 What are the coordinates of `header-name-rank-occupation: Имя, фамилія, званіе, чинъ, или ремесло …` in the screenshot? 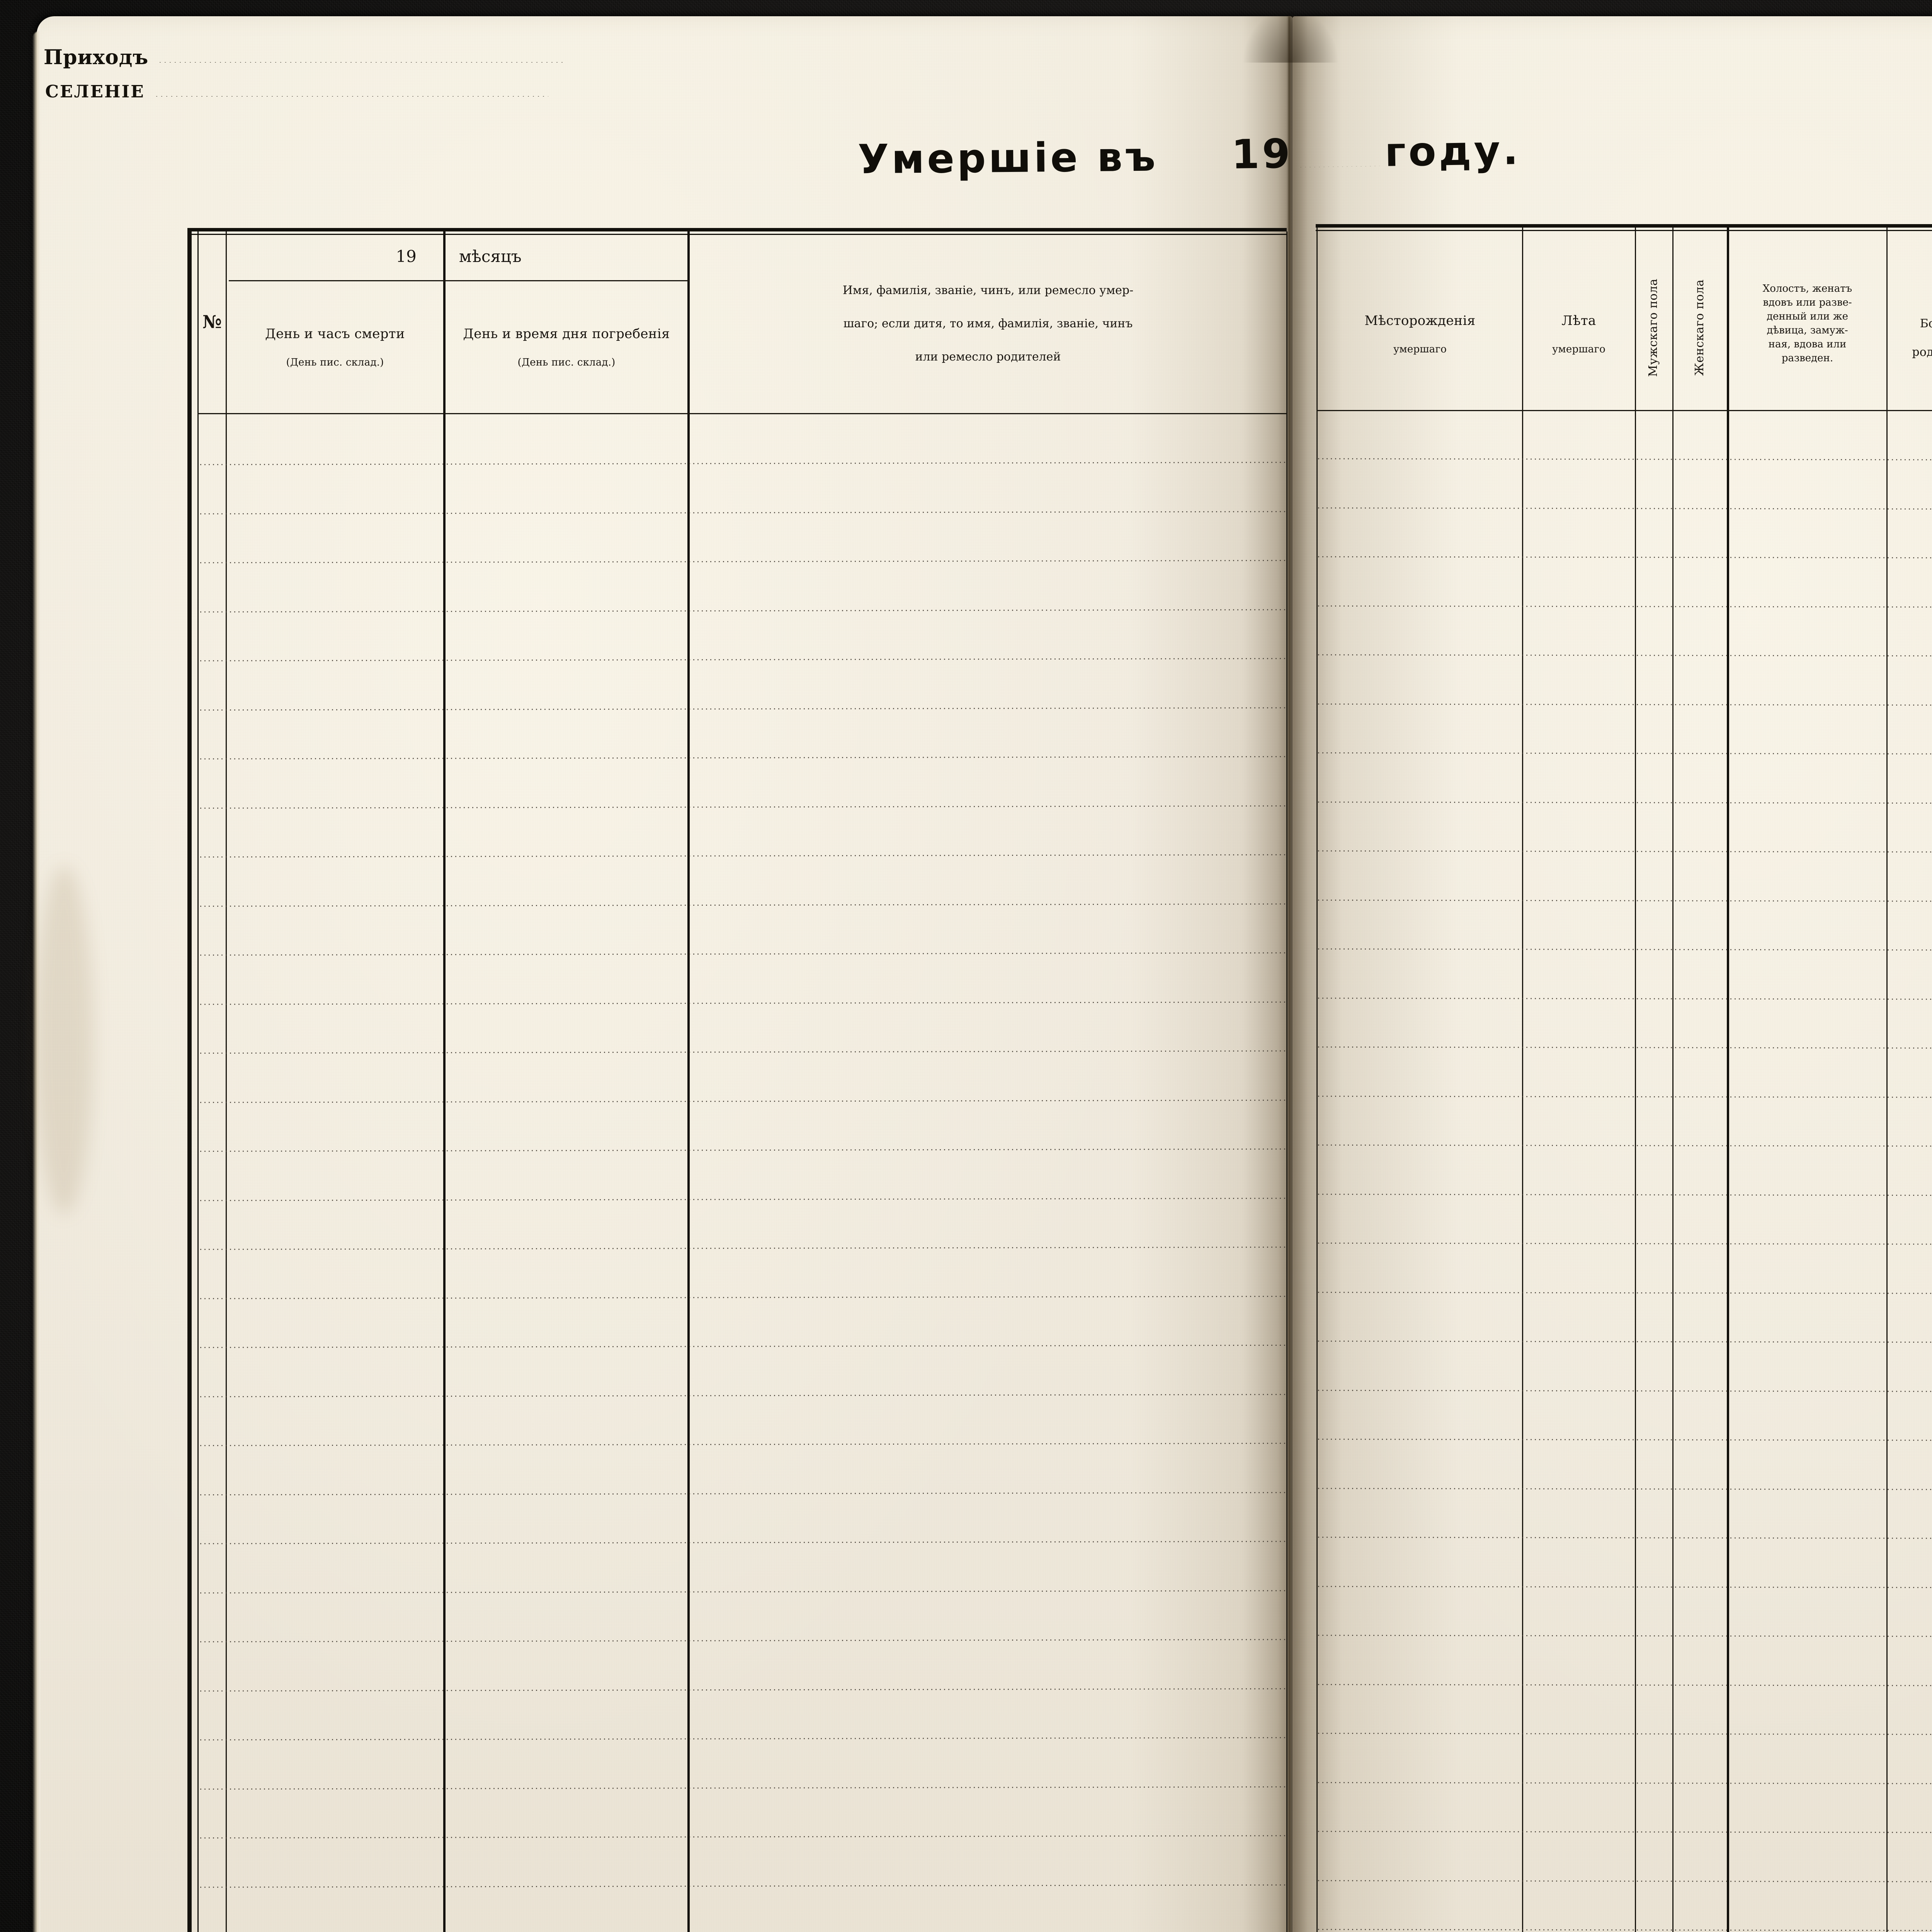 It's located at (988, 323).